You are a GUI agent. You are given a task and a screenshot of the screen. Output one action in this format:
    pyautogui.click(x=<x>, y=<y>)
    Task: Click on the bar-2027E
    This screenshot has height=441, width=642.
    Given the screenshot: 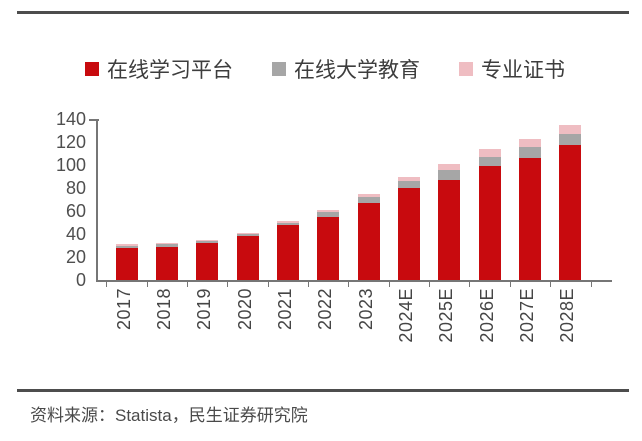 What is the action you would take?
    pyautogui.click(x=530, y=209)
    